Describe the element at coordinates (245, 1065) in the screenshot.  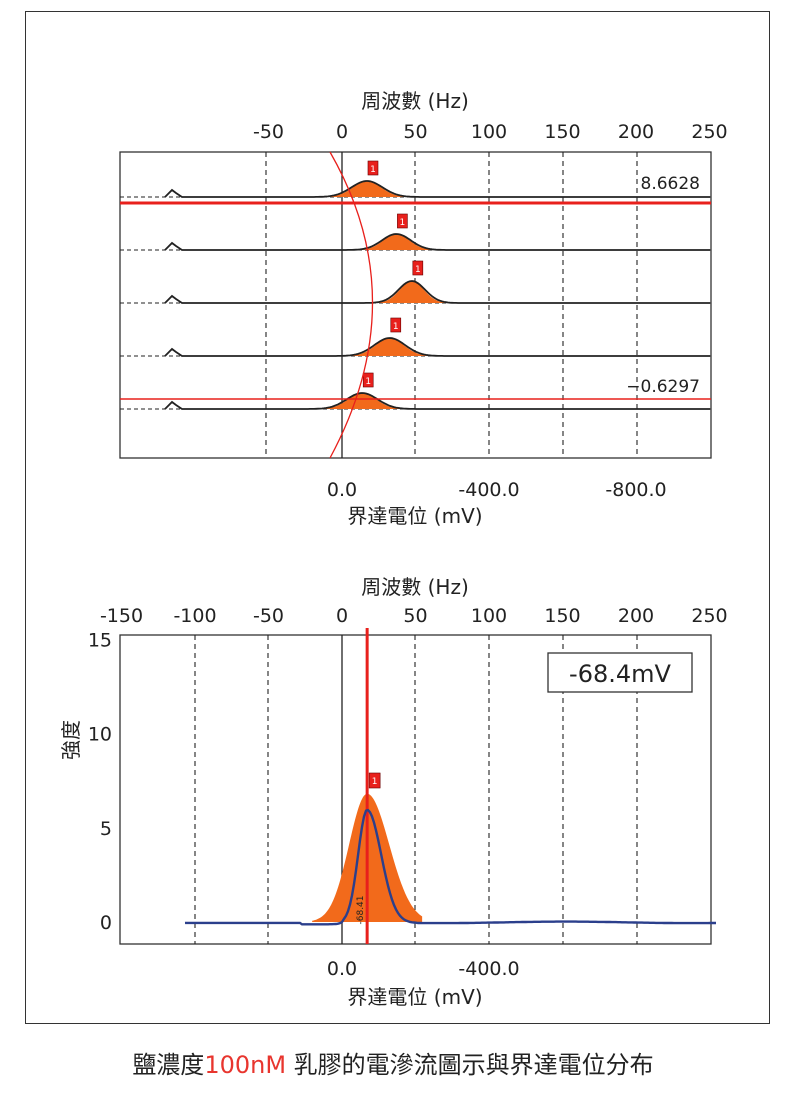
I see `caption-highlight: 100nM` at that location.